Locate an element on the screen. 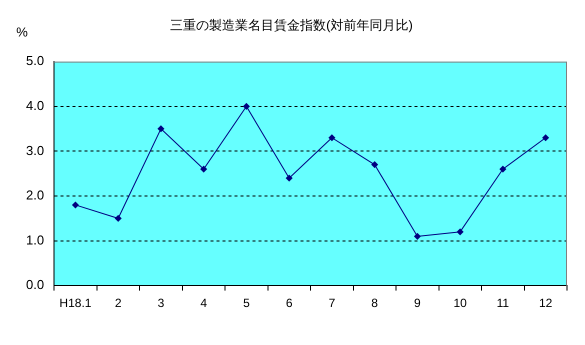 The image size is (585, 345). y-tick-label: 5.0 is located at coordinates (35, 60).